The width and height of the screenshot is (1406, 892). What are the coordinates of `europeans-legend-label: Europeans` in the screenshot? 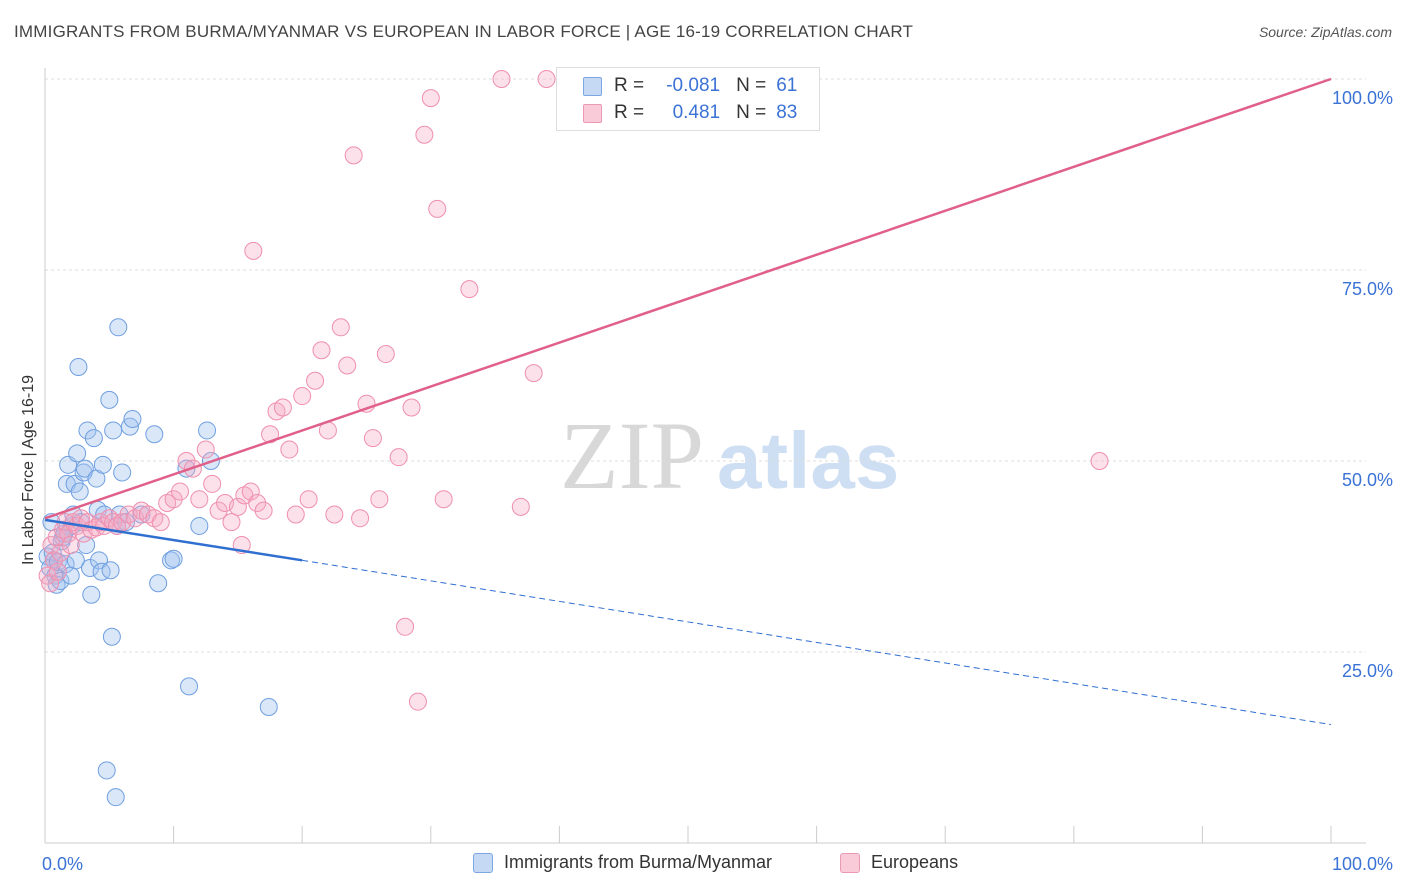 It's located at (915, 862).